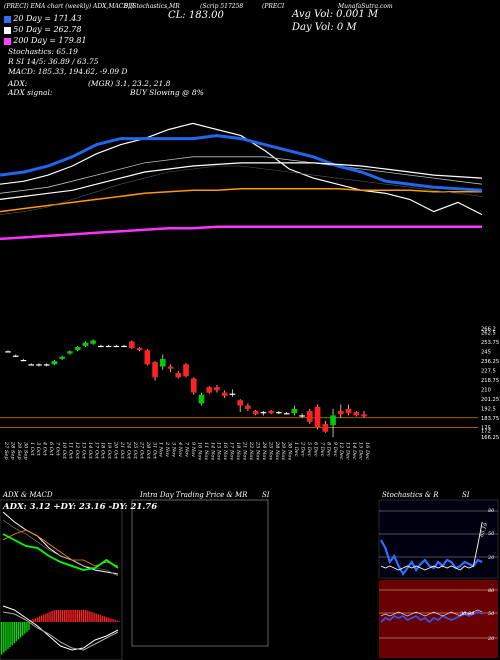 The image size is (500, 660). What do you see at coordinates (196, 15) in the screenshot?
I see `close-price: CL: 183.00` at bounding box center [196, 15].